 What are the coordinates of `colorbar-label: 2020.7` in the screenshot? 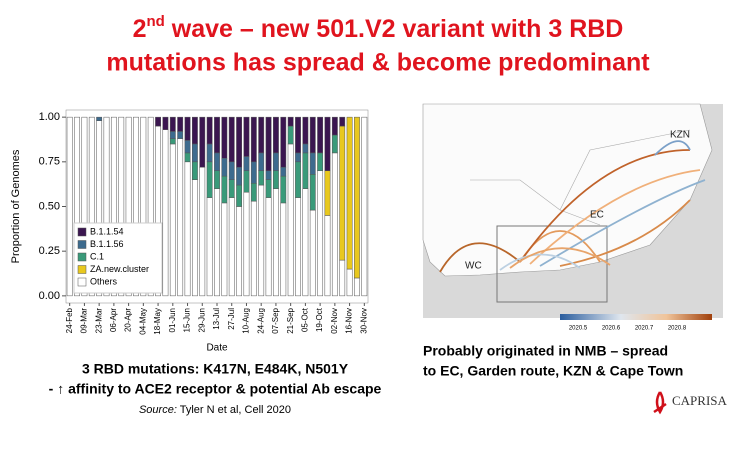 It's located at (644, 329).